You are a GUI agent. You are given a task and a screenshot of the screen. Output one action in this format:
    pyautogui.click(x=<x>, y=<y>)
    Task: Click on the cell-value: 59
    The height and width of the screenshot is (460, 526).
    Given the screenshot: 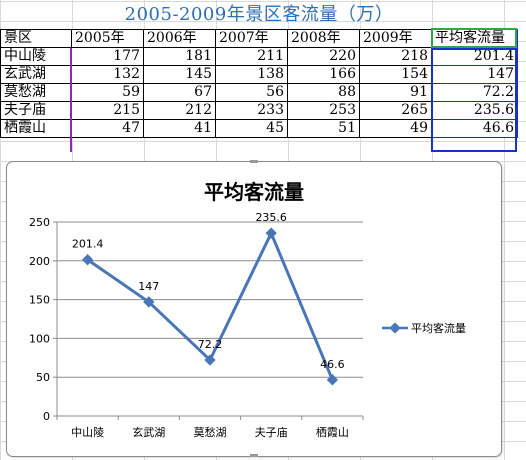 What is the action you would take?
    pyautogui.click(x=107, y=92)
    